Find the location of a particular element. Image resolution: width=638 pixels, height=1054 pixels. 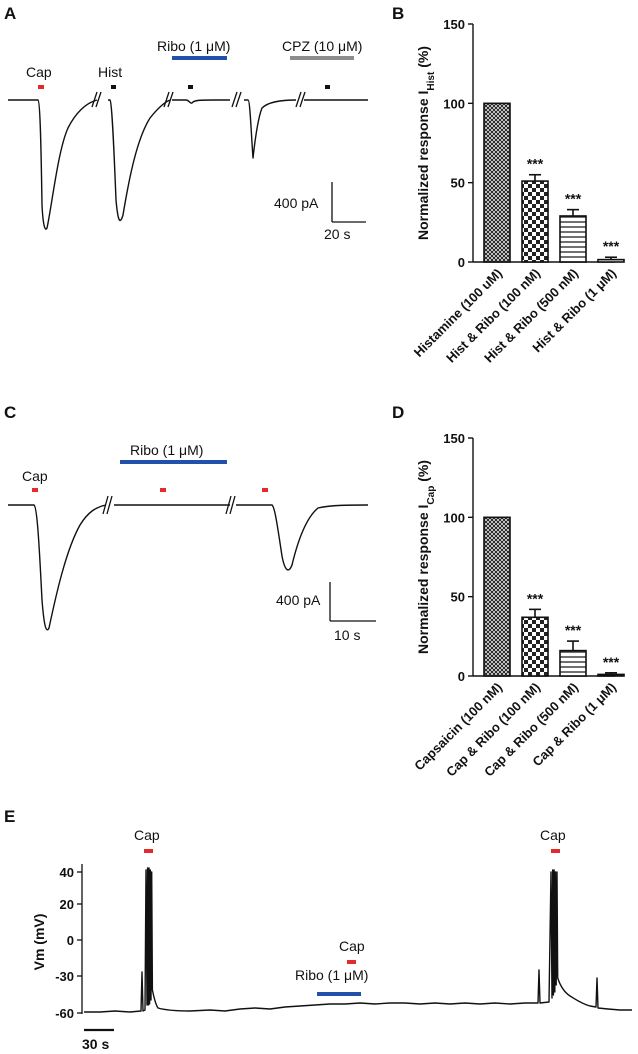

hist-marker-a1 is located at coordinates (113, 87).